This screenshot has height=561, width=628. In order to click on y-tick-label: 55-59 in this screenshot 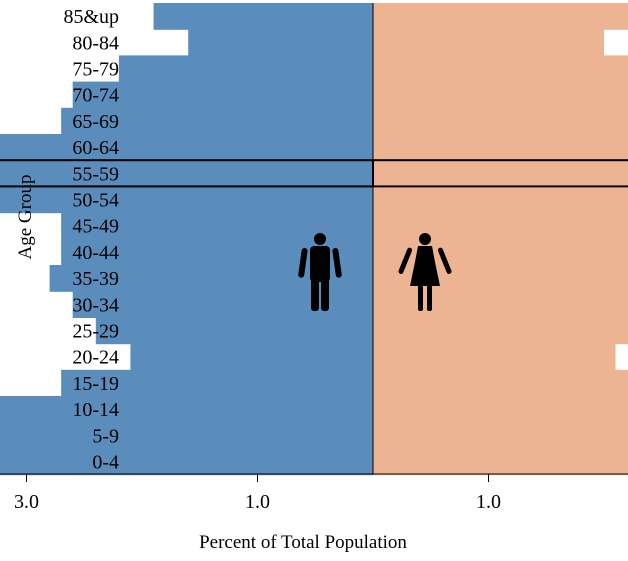, I will do `click(95, 174)`.